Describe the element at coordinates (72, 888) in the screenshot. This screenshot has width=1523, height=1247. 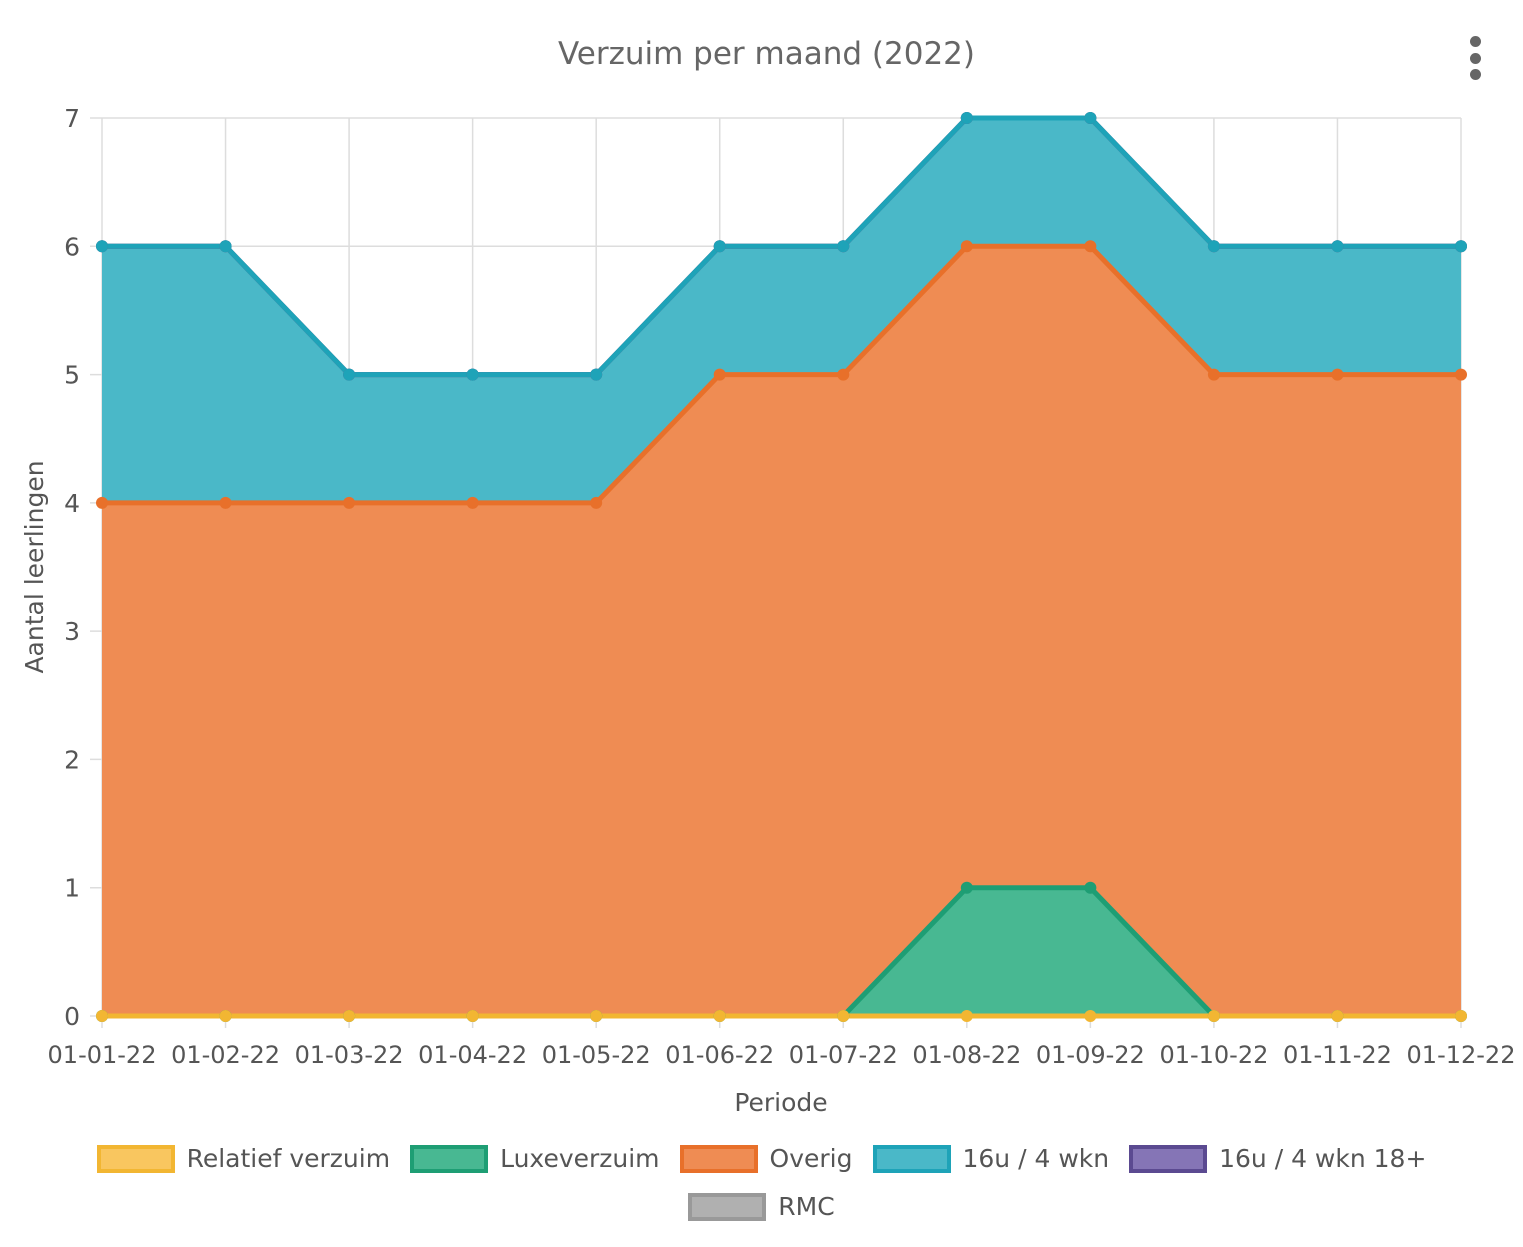
I see `y-tick-label: 1` at that location.